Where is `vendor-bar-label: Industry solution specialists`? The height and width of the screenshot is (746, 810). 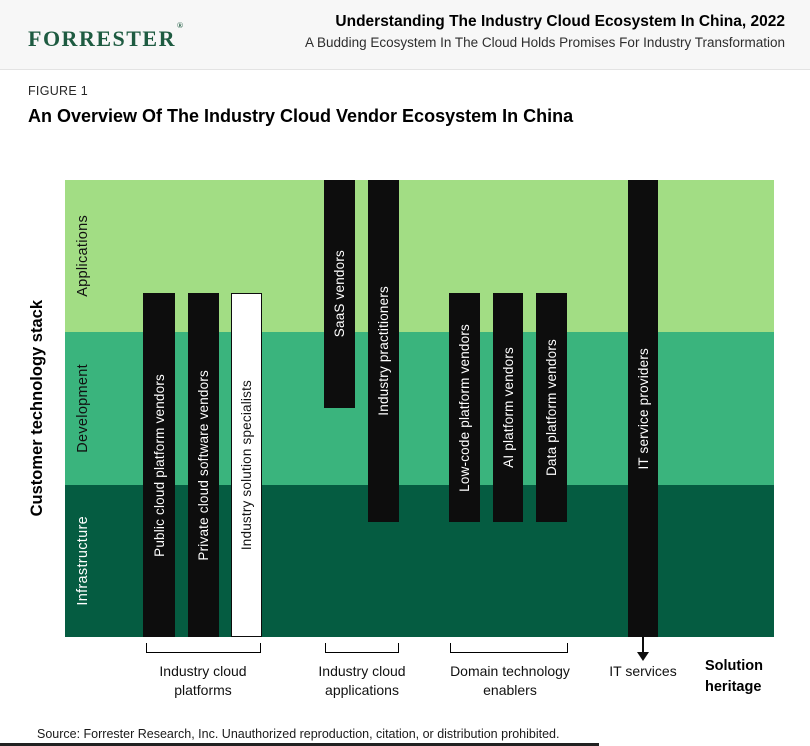
vendor-bar-label: Industry solution specialists is located at coordinates (246, 465).